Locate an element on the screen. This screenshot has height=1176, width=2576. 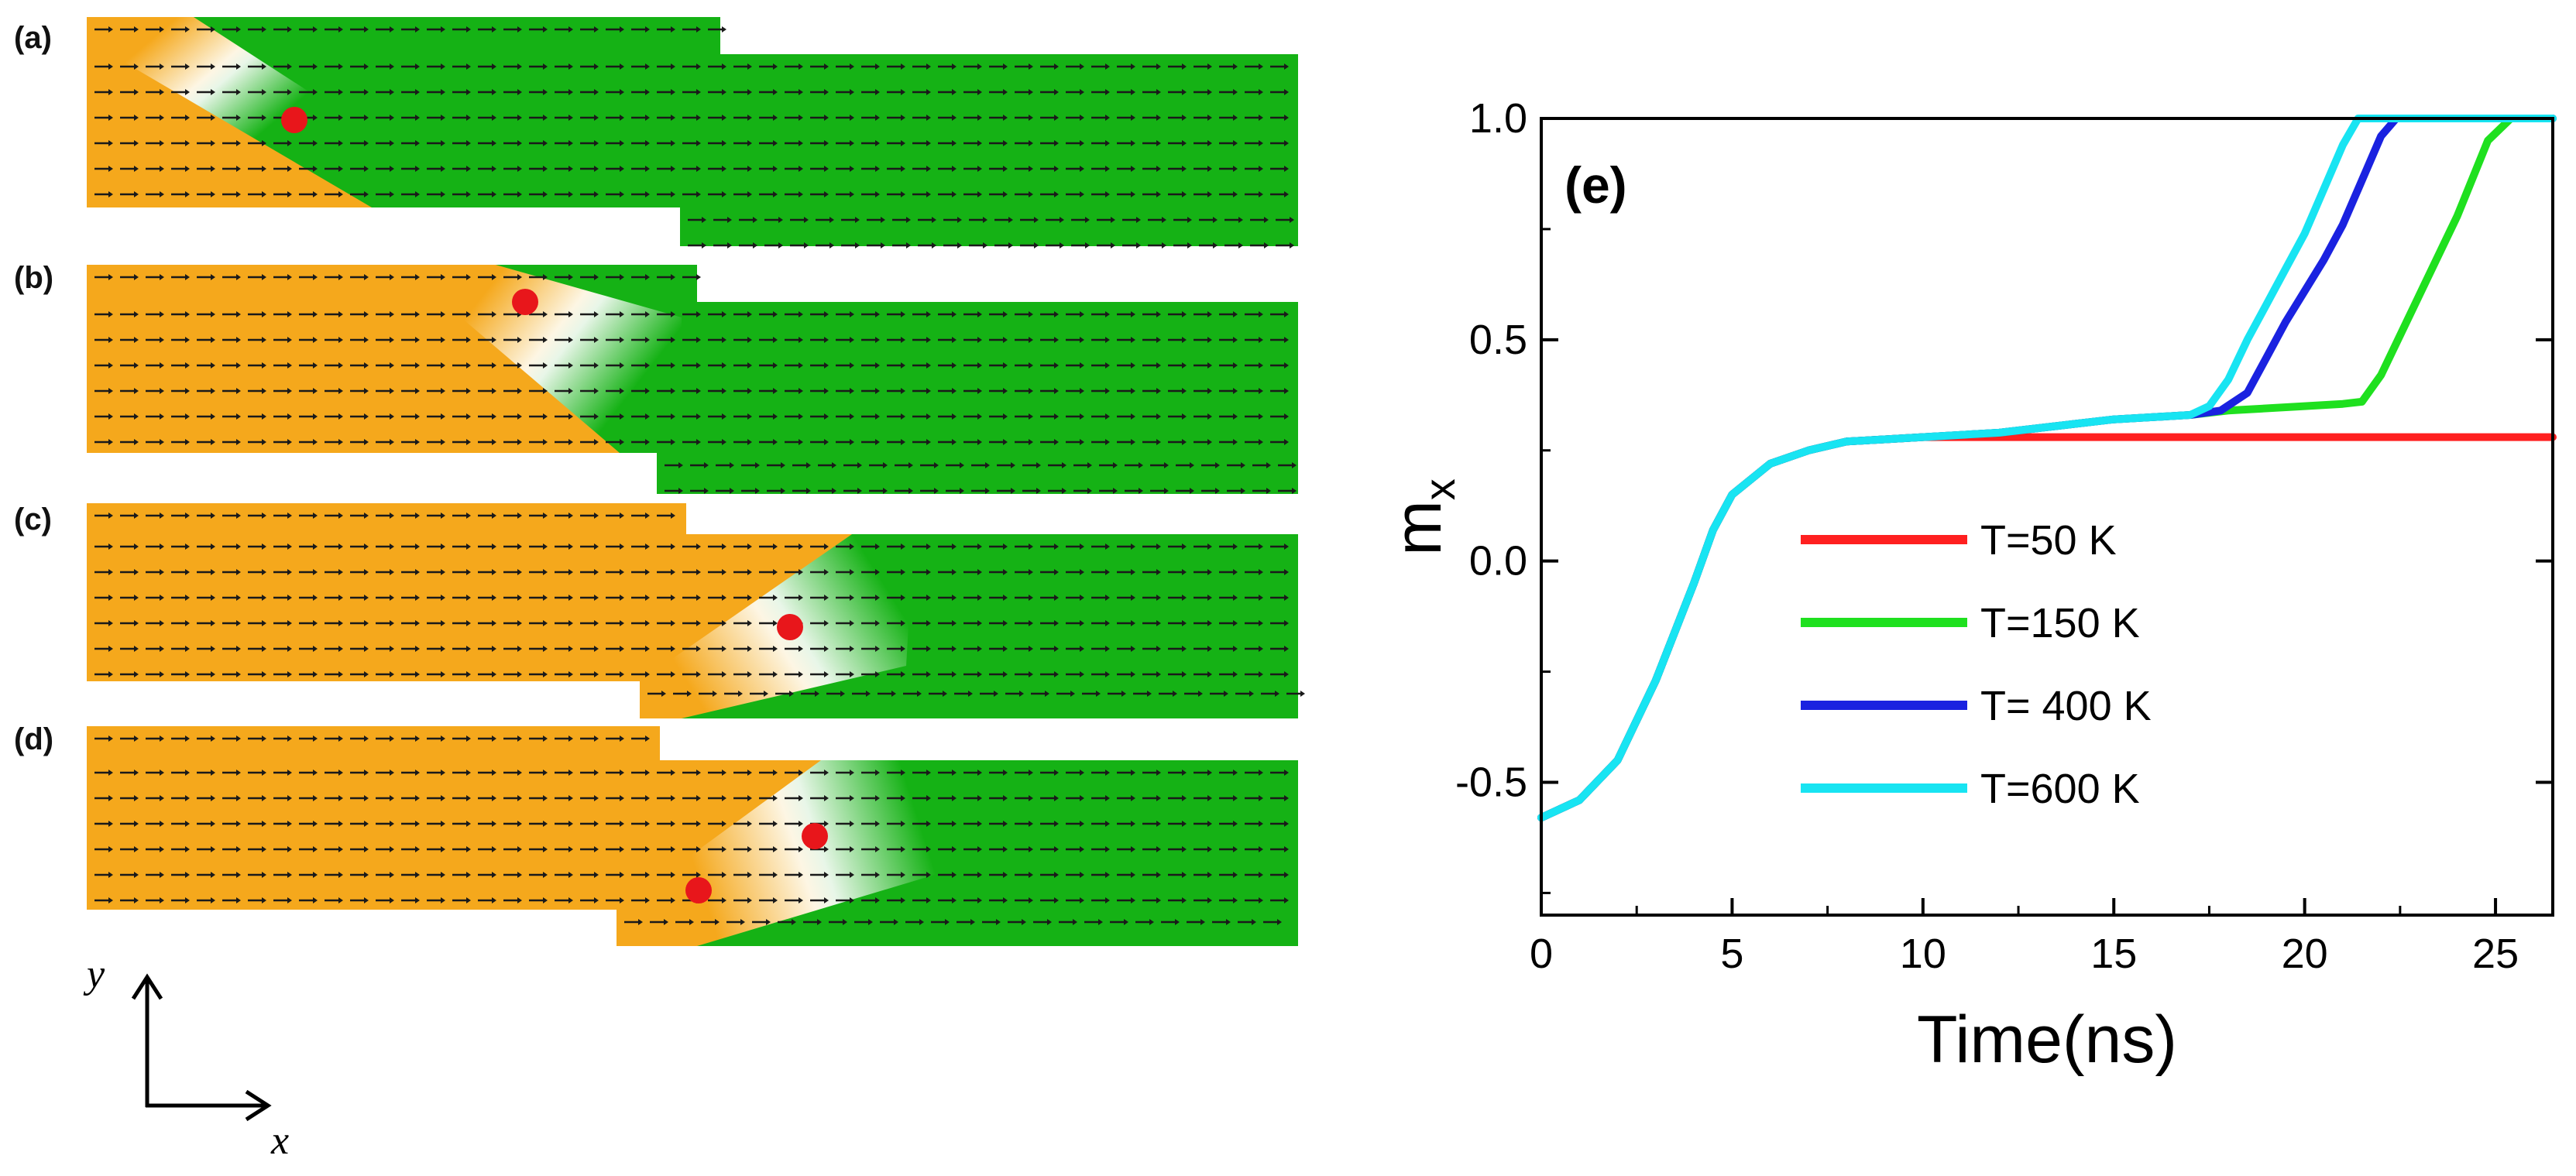
x-tick-label: 0 is located at coordinates (1541, 954).